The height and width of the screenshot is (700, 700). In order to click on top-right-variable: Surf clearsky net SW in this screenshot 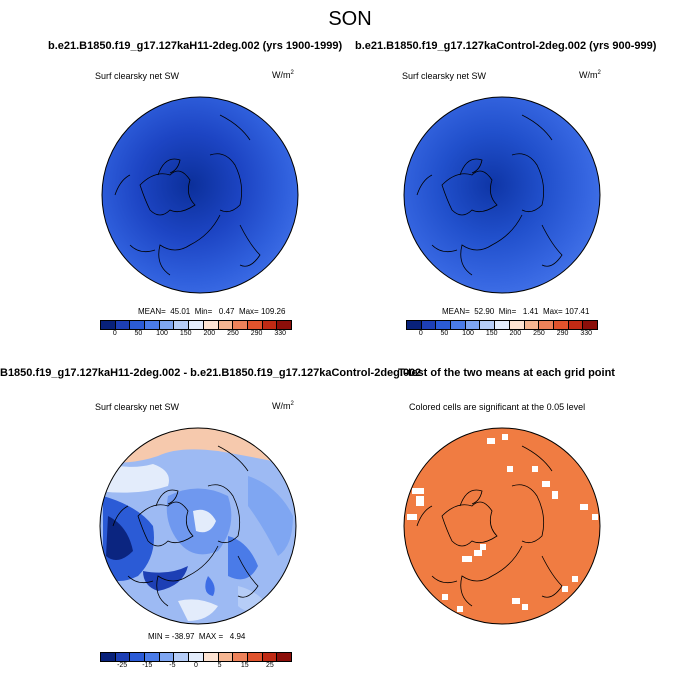, I will do `click(444, 76)`.